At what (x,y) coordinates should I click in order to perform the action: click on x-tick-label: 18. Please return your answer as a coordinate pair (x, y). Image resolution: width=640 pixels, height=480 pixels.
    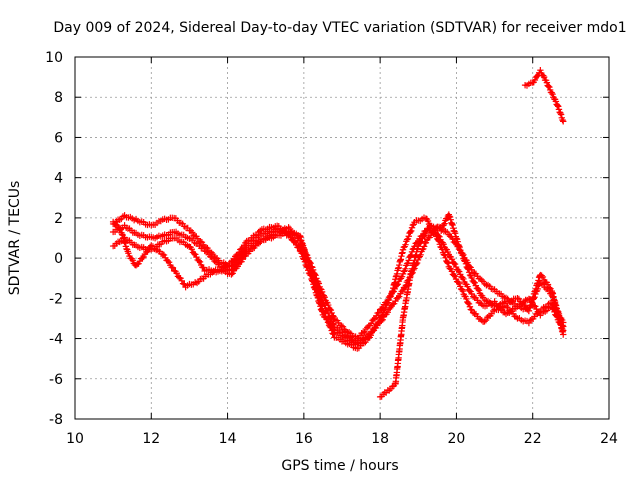
    Looking at the image, I should click on (380, 439).